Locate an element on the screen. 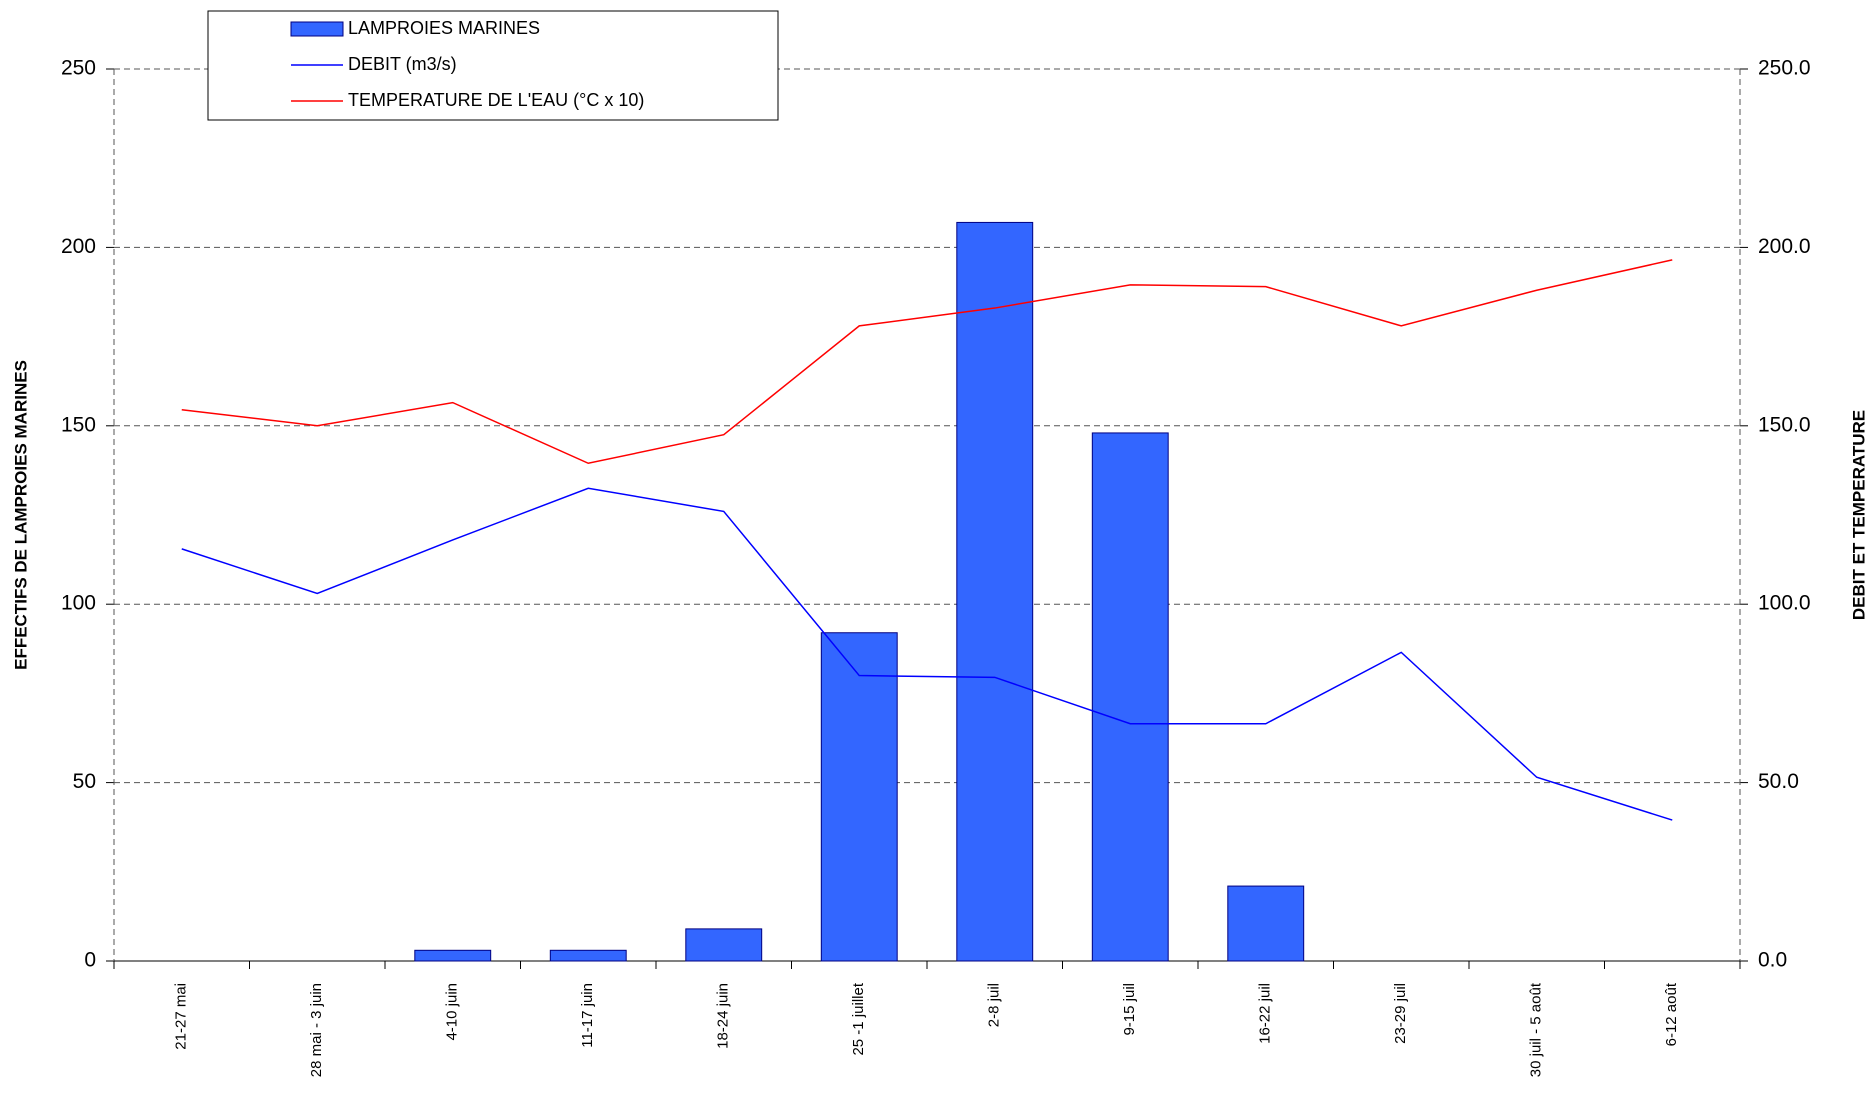 The height and width of the screenshot is (1098, 1875). x-tick-label: 21-27 mai is located at coordinates (181, 1016).